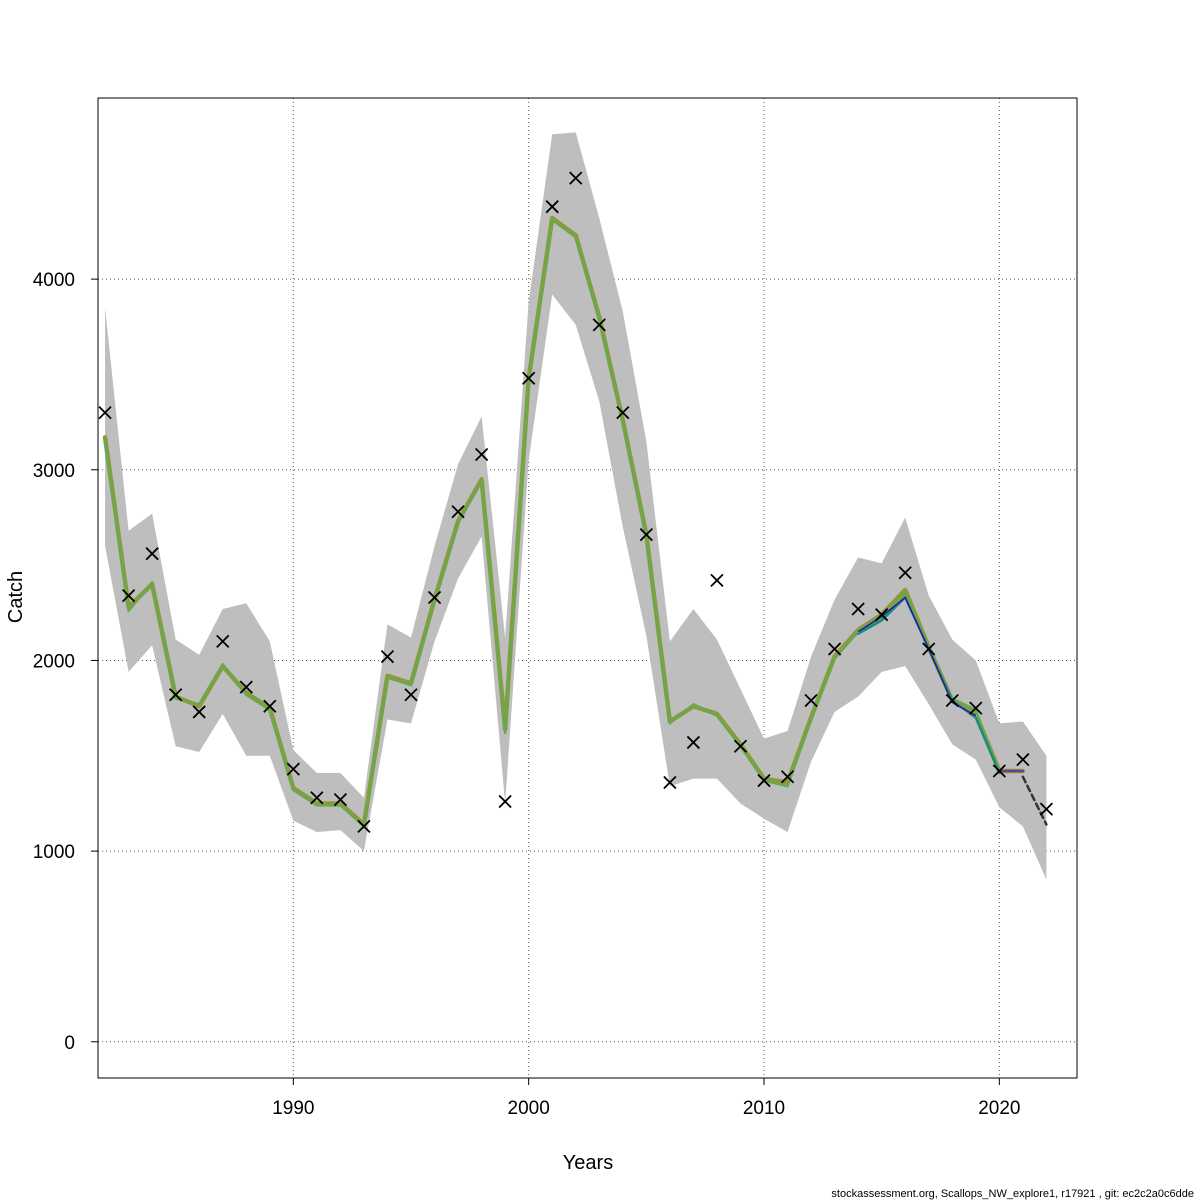 This screenshot has height=1200, width=1200. Describe the element at coordinates (16, 597) in the screenshot. I see `y-axis-title: Catch` at that location.